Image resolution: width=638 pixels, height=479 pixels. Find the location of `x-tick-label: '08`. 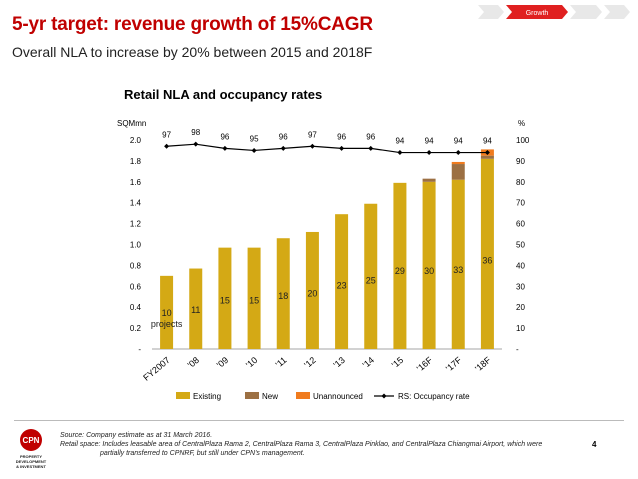

x-tick-label: '08 is located at coordinates (193, 362).